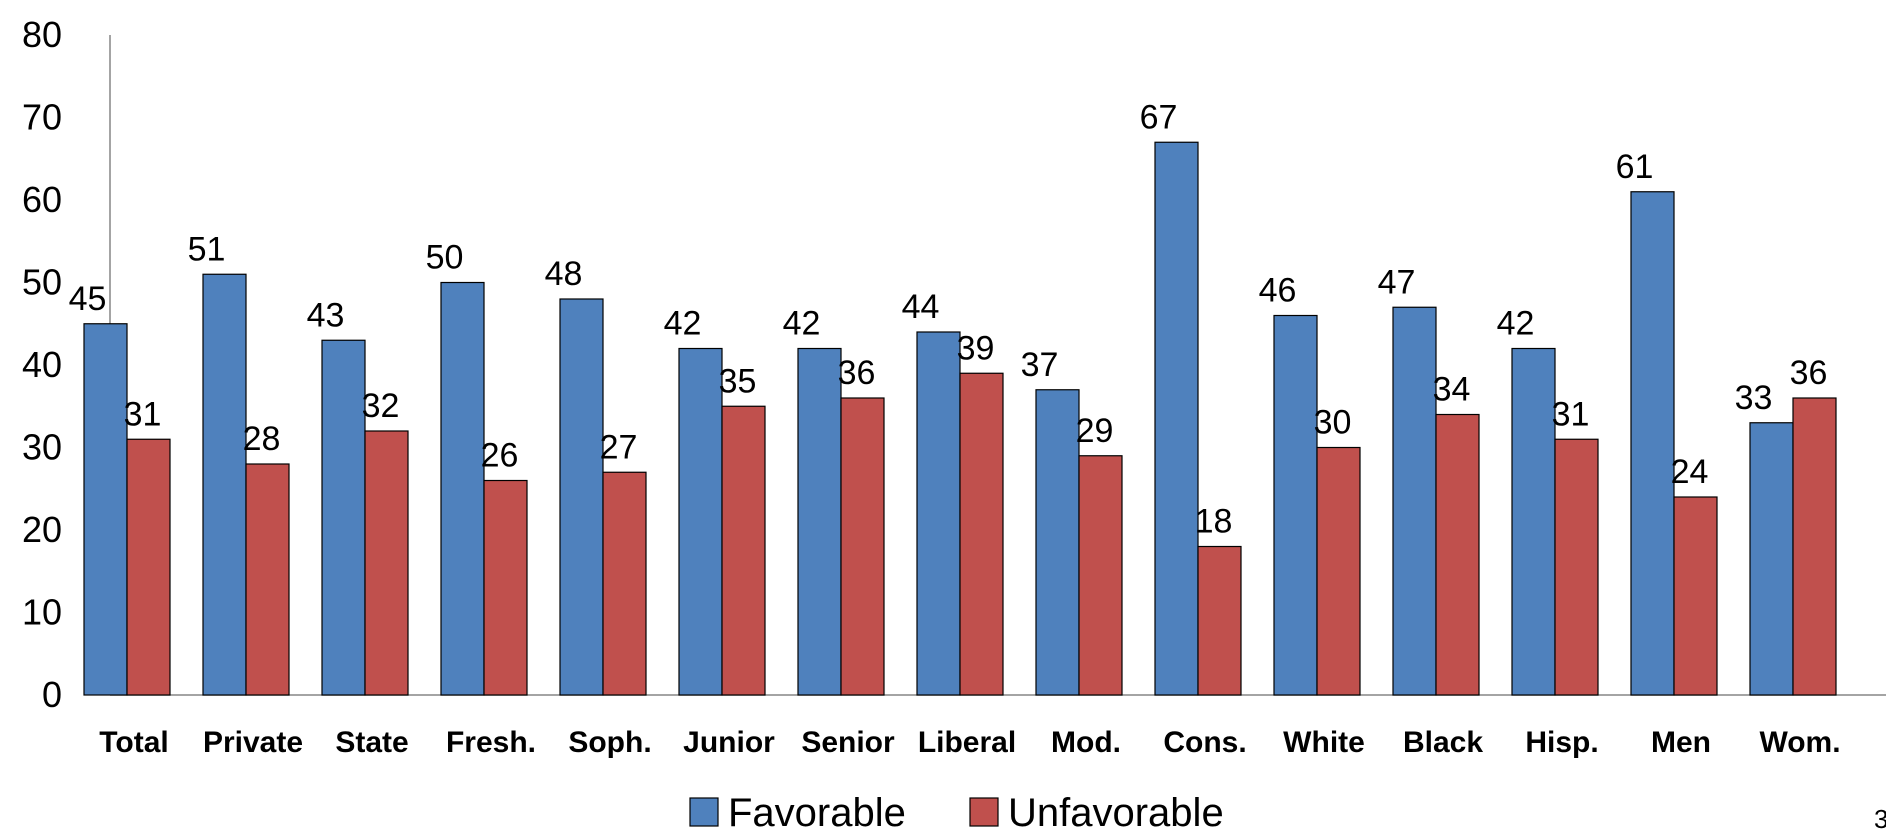 The image size is (1886, 836). I want to click on y-tick-label: 20, so click(42, 529).